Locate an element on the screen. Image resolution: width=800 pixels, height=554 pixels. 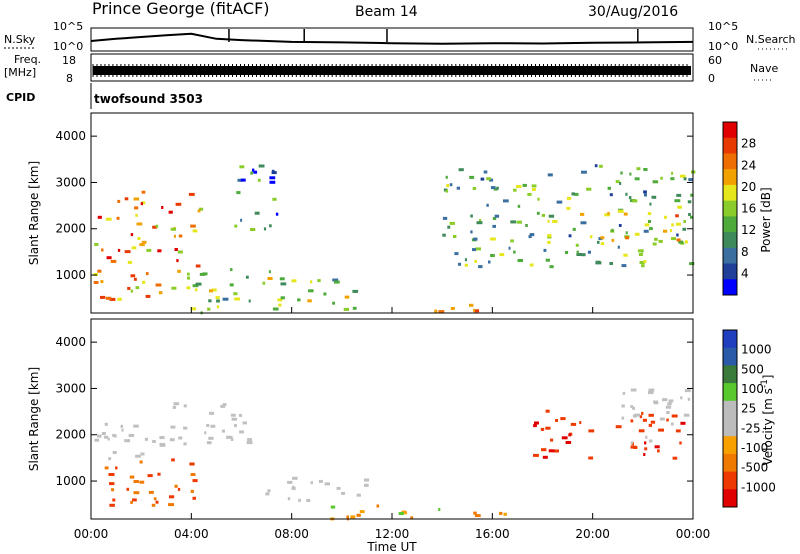
date-label: 30/Aug/2016 is located at coordinates (633, 12).